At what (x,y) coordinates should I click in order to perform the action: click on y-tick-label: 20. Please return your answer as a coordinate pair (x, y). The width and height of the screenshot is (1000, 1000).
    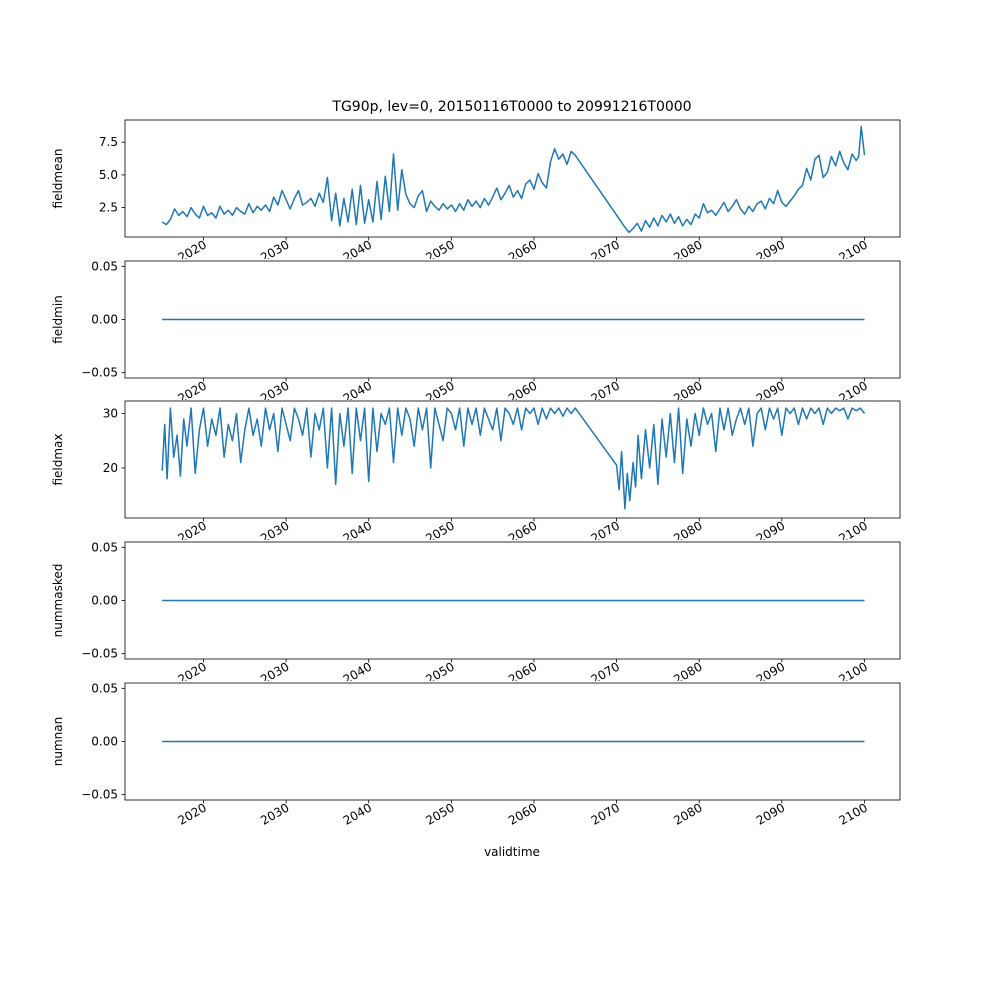
    Looking at the image, I should click on (110, 468).